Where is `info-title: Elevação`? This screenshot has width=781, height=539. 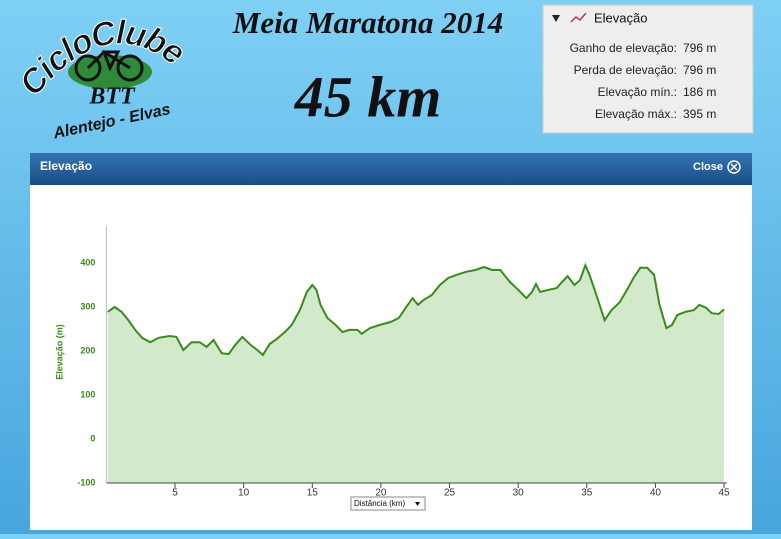
info-title: Elevação is located at coordinates (620, 17).